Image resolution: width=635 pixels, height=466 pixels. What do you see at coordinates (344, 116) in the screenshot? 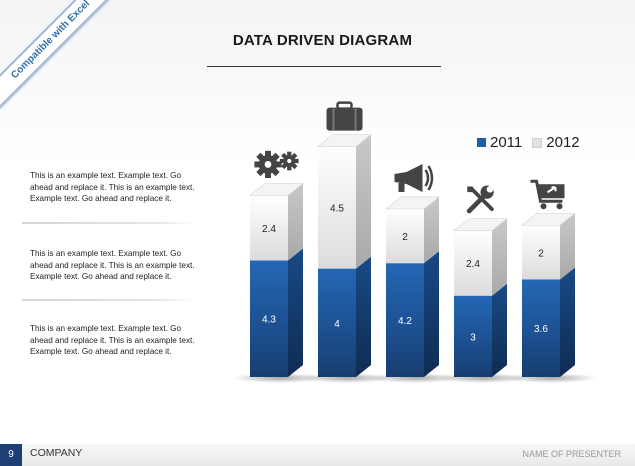
I see `briefcase-icon` at bounding box center [344, 116].